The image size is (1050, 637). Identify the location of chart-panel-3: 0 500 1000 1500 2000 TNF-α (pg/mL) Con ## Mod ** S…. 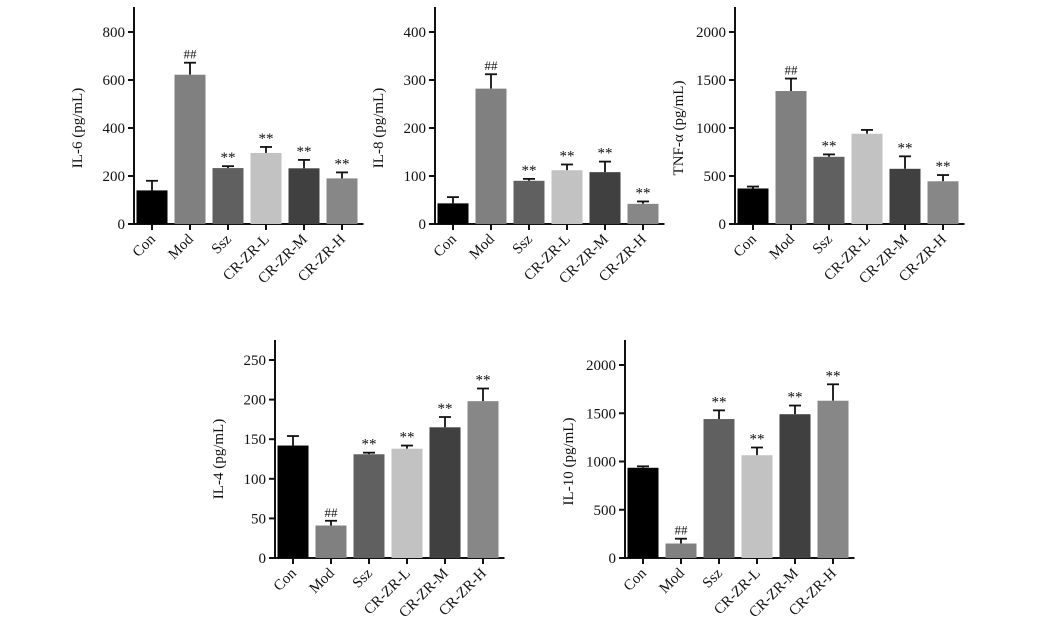
(818, 147).